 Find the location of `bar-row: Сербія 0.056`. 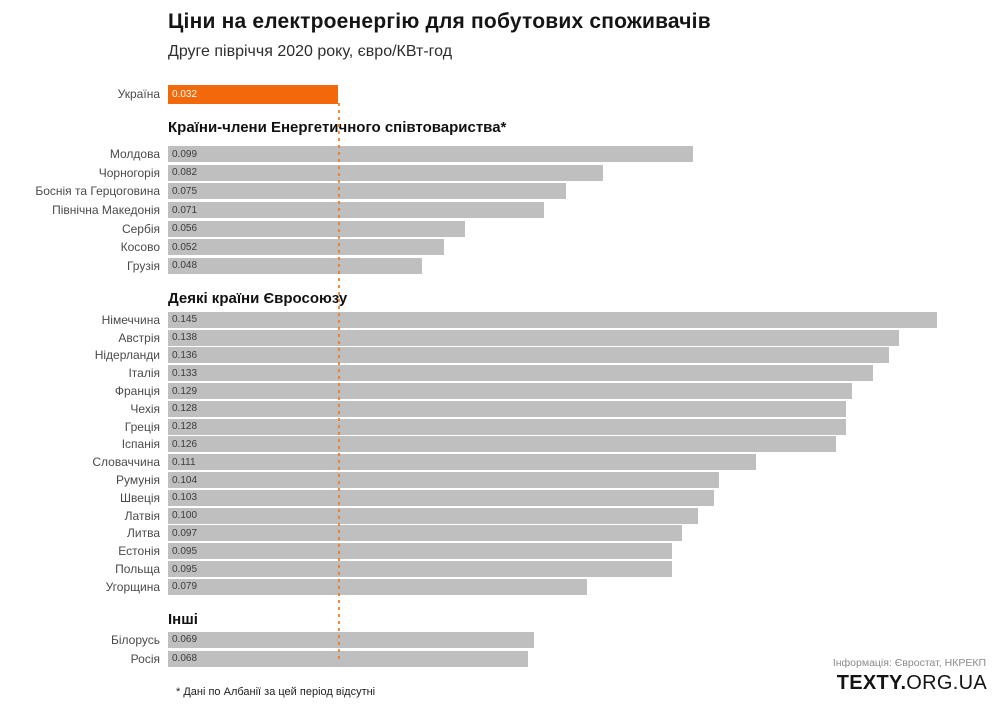

bar-row: Сербія 0.056 is located at coordinates (500, 228).